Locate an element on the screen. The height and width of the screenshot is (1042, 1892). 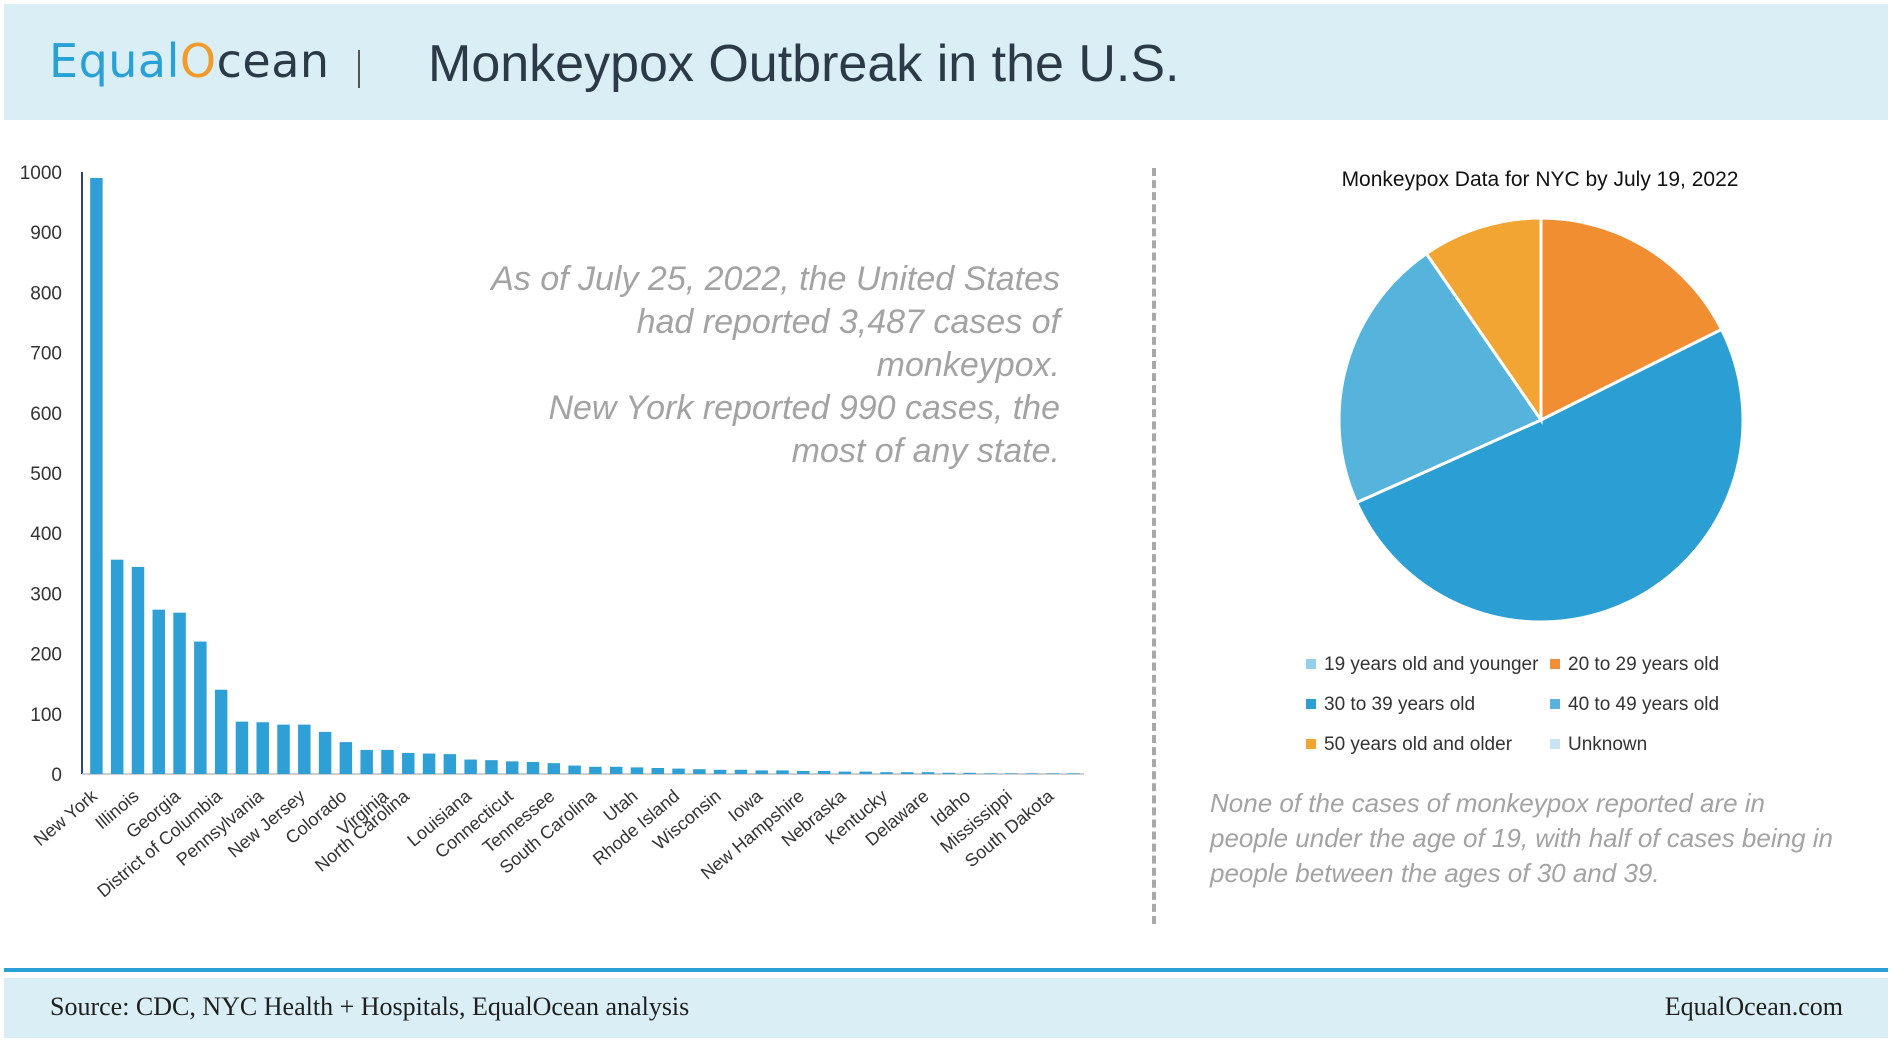
logo-part-equal: Equal is located at coordinates (114, 61).